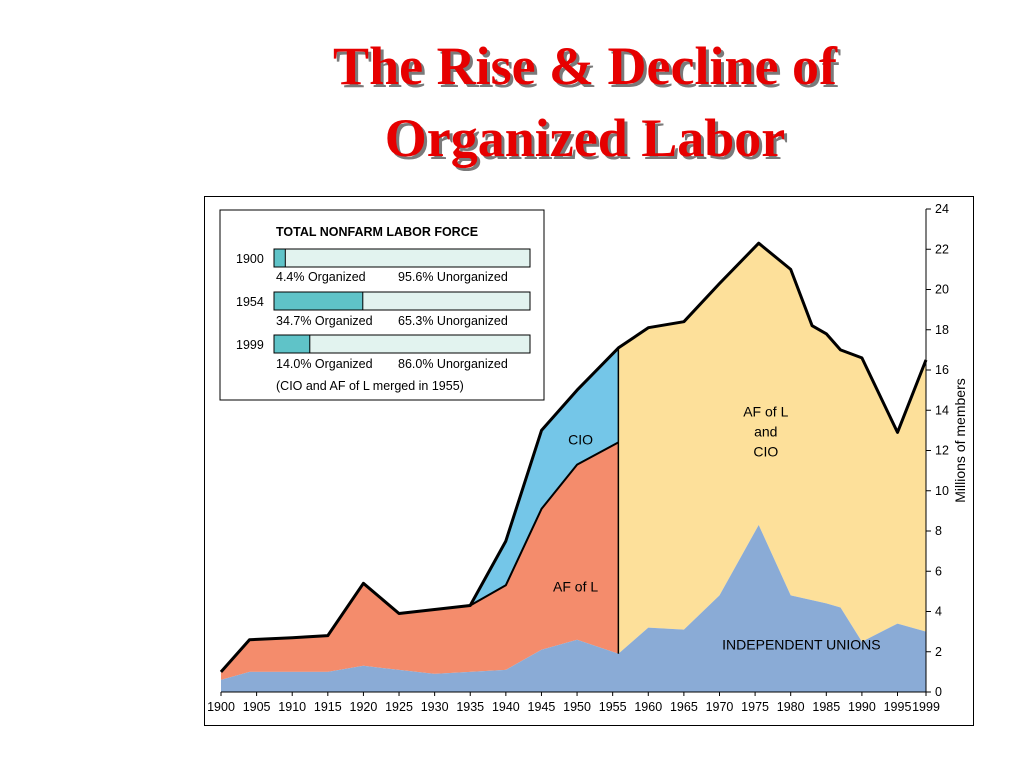  I want to click on area-afl, so click(420, 561).